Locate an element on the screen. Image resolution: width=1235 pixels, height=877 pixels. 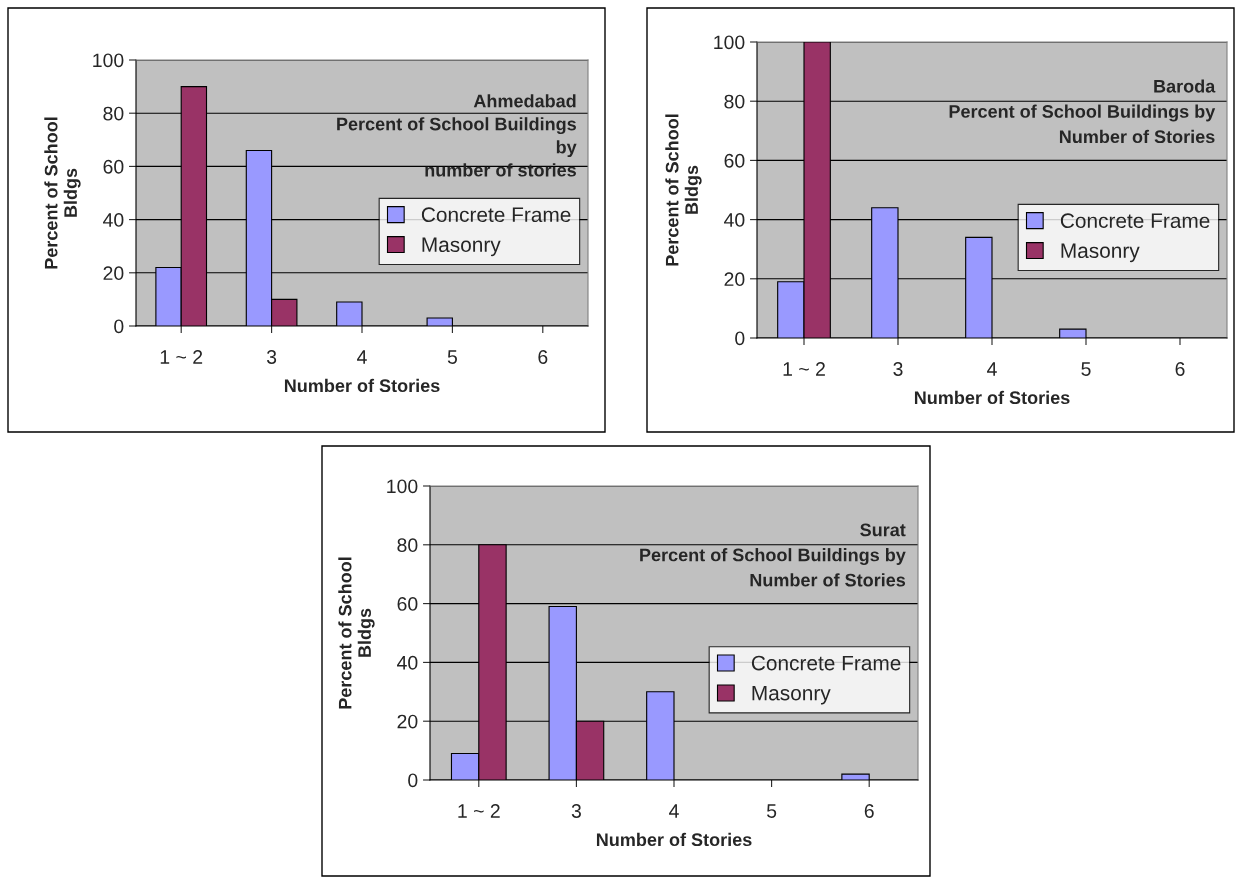
text: Baroda Percent of School Buildings by Number of Stories is located at coordinates (1082, 111).